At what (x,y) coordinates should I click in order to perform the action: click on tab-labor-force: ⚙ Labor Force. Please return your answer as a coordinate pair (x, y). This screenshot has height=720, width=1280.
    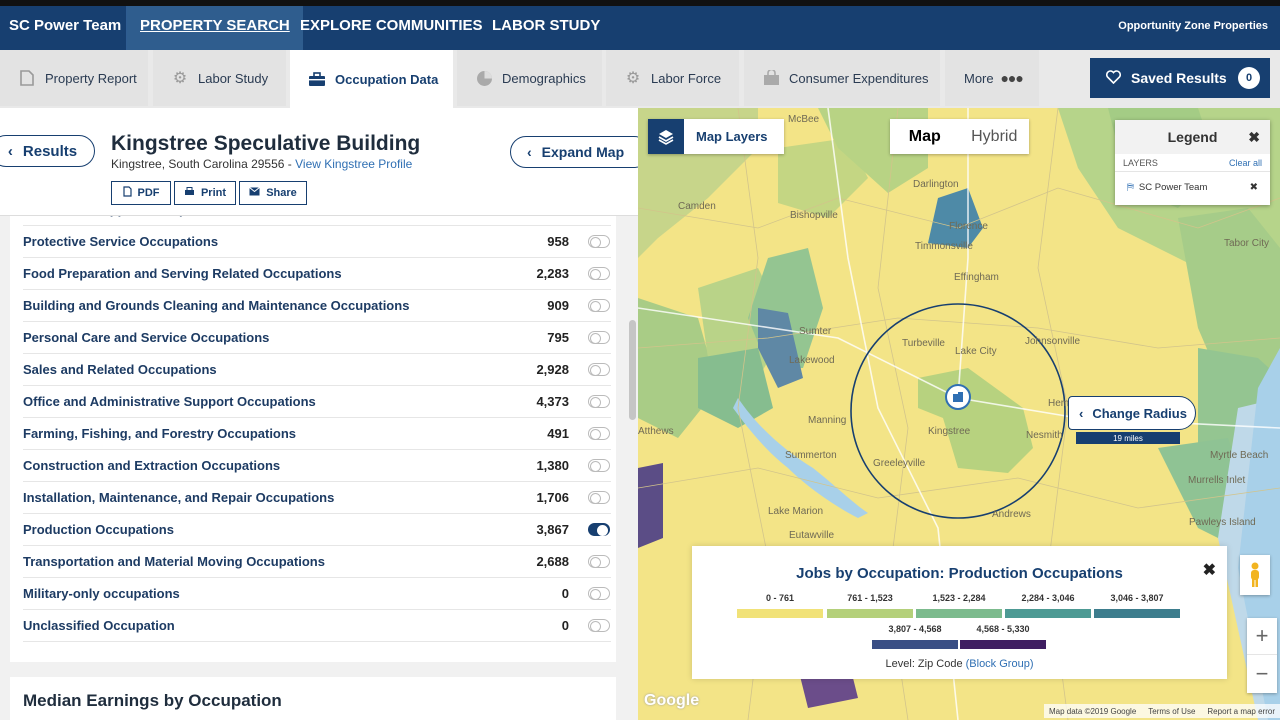
    Looking at the image, I should click on (672, 78).